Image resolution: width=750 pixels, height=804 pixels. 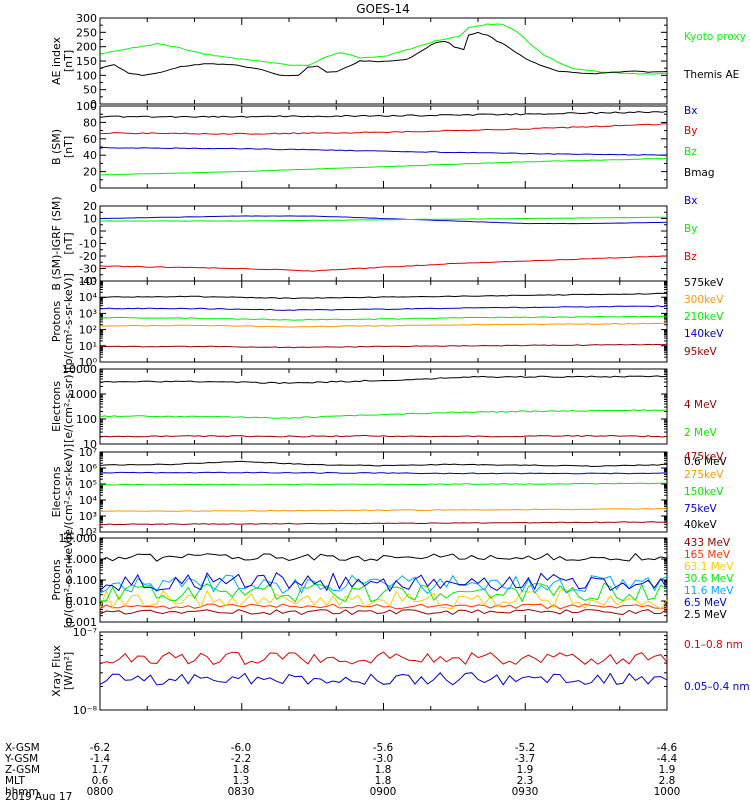 I want to click on x-tick-label: -4.4, so click(x=667, y=759).